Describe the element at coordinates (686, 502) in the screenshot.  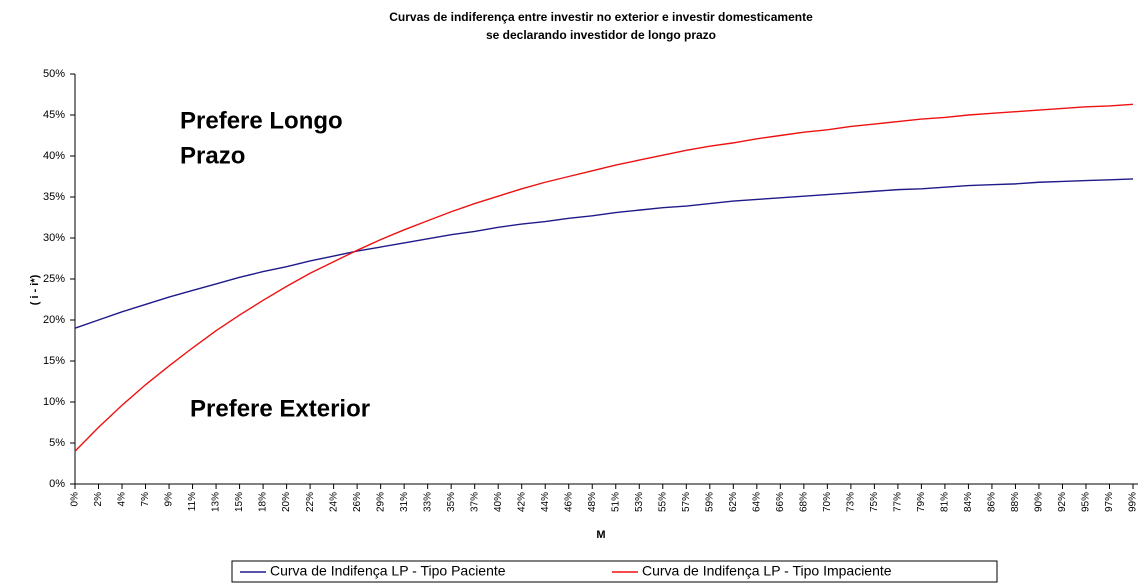
I see `x-tick-label: 57%` at that location.